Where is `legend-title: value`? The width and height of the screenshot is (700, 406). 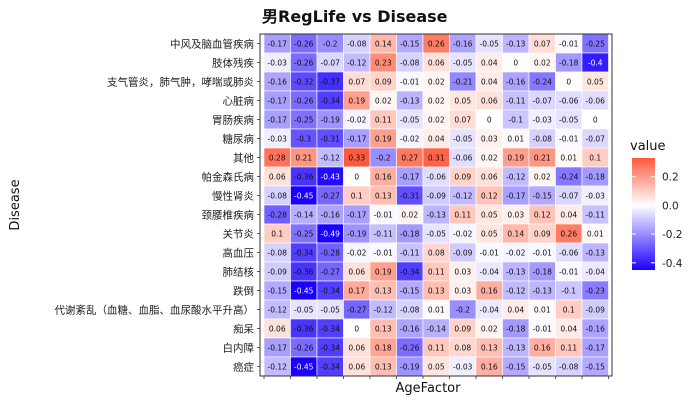
legend-title: value is located at coordinates (648, 146).